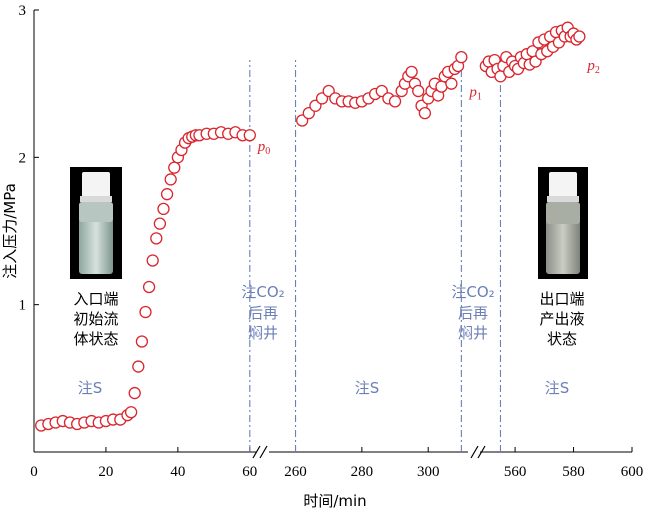 This screenshot has height=514, width=650. What do you see at coordinates (367, 388) in the screenshot?
I see `inject-s-label-2: 注S` at bounding box center [367, 388].